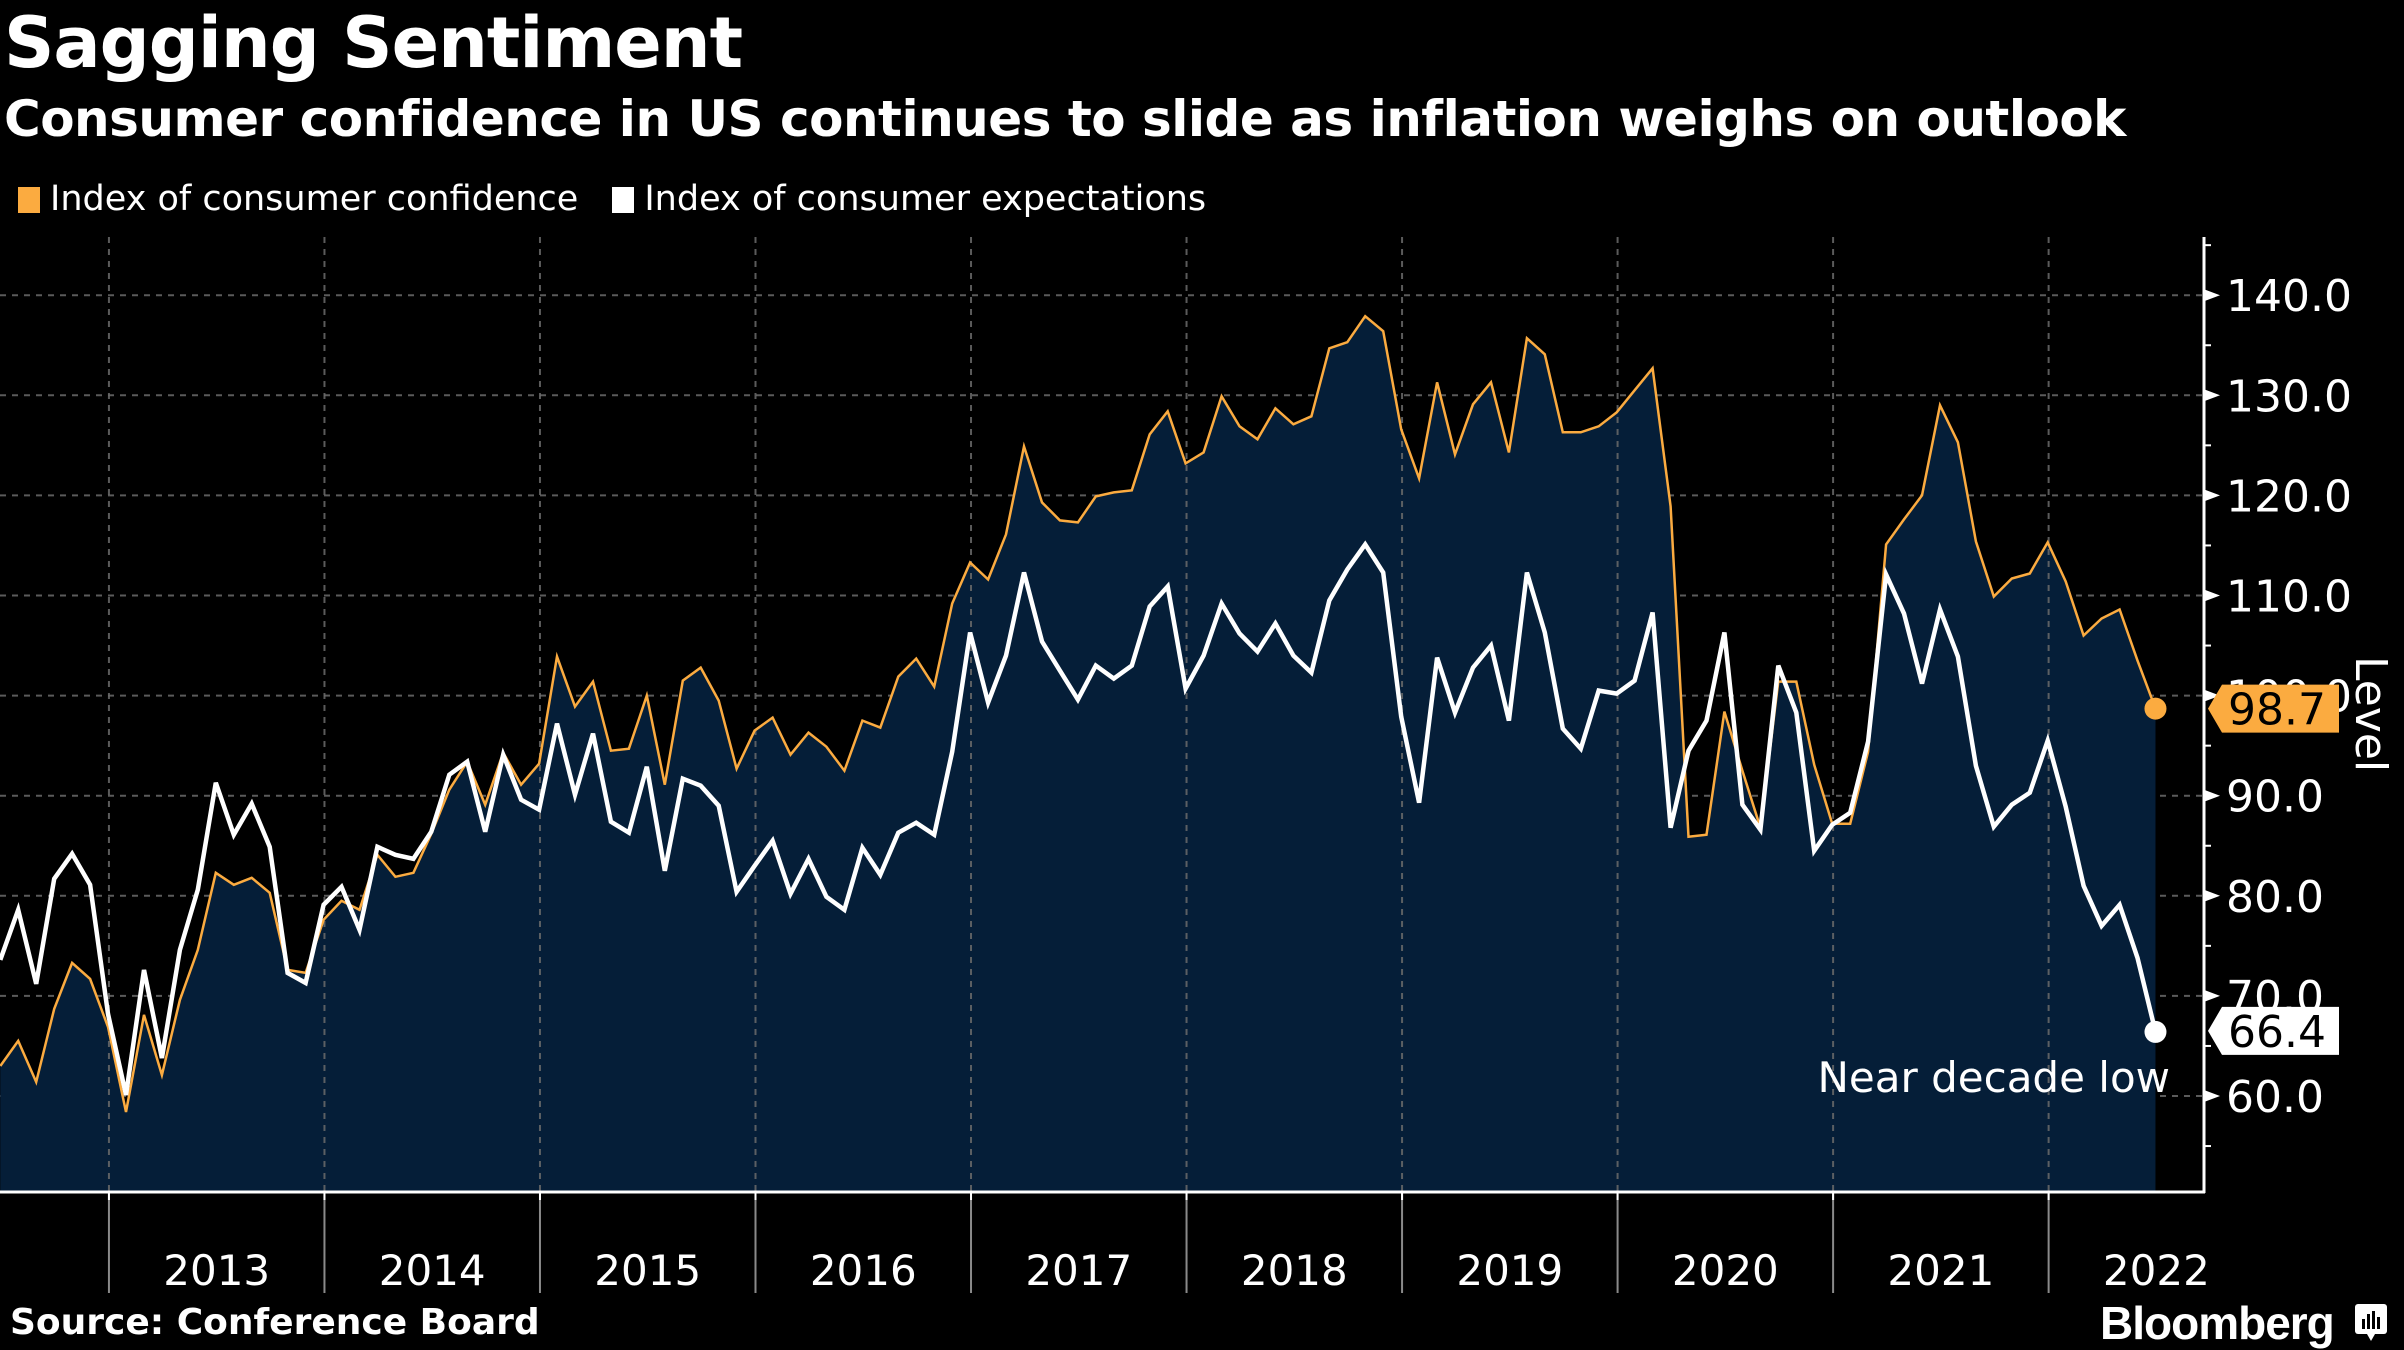 Image resolution: width=2404 pixels, height=1350 pixels. What do you see at coordinates (2277, 1032) in the screenshot?
I see `expectations-callout-label: 66.4` at bounding box center [2277, 1032].